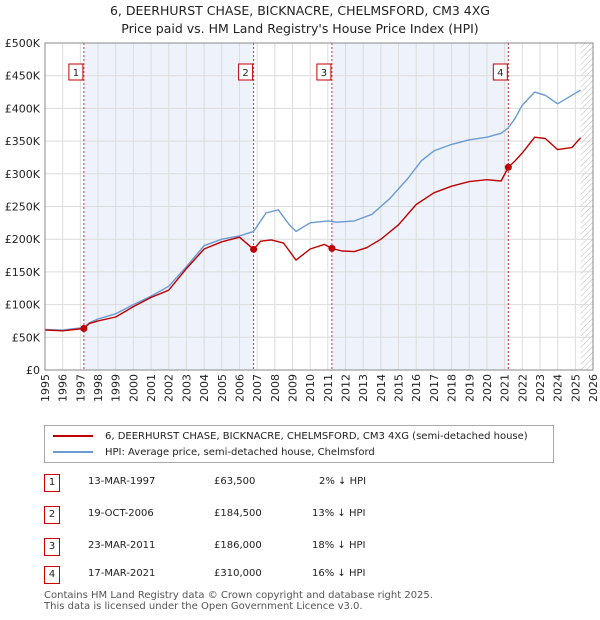 The image size is (600, 620). Describe the element at coordinates (469, 388) in the screenshot. I see `x-tick-label: 2019` at that location.